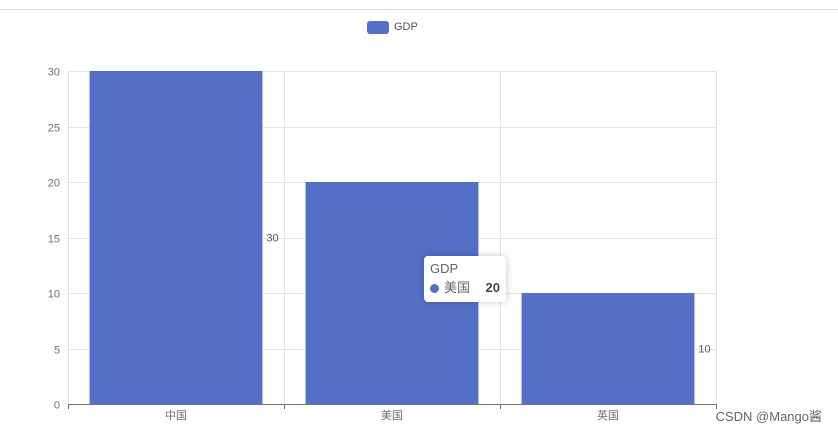 Image resolution: width=838 pixels, height=432 pixels. Describe the element at coordinates (768, 416) in the screenshot. I see `watermark: CSDN @Mango酱` at that location.